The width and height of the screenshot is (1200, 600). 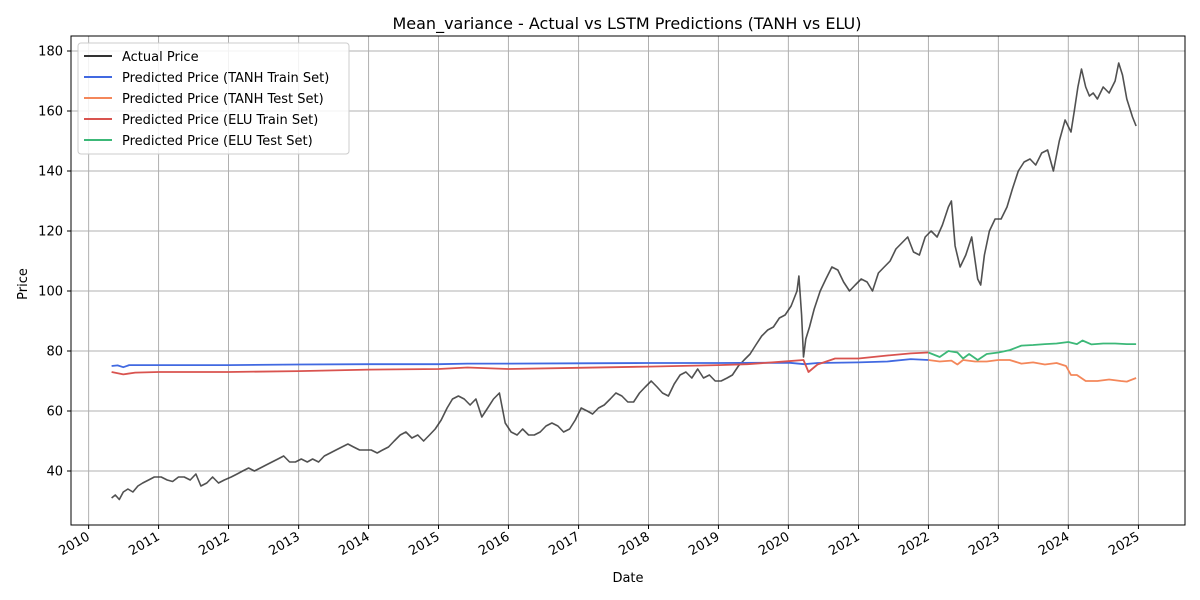 What do you see at coordinates (50, 292) in the screenshot?
I see `y-tick-label: 100` at bounding box center [50, 292].